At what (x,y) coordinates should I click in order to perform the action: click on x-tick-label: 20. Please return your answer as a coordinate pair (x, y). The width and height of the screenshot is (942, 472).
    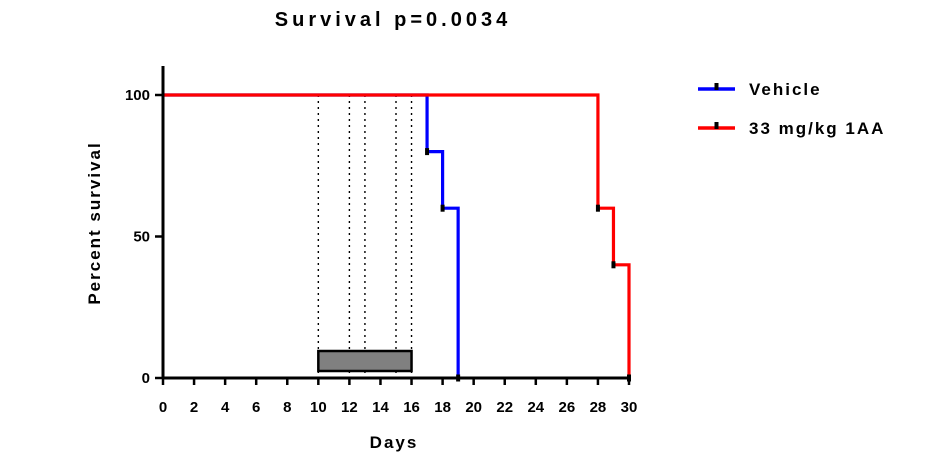
    Looking at the image, I should click on (473, 407).